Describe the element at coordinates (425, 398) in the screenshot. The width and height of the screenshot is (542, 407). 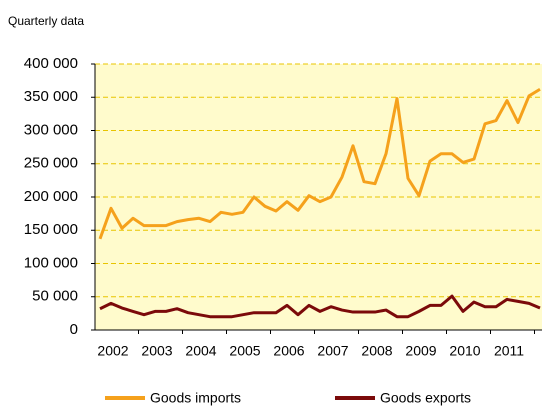
I see `legend-label: Goods exports` at that location.